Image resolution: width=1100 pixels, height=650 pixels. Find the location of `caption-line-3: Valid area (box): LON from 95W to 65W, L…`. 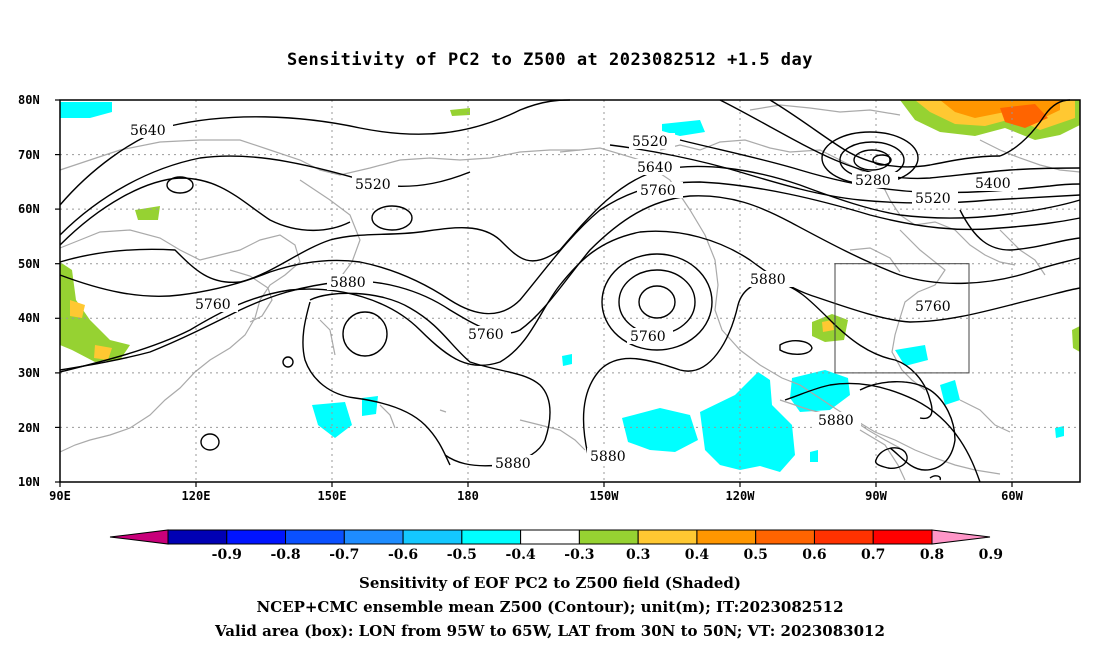

caption-line-3: Valid area (box): LON from 95W to 65W, L… is located at coordinates (550, 631).